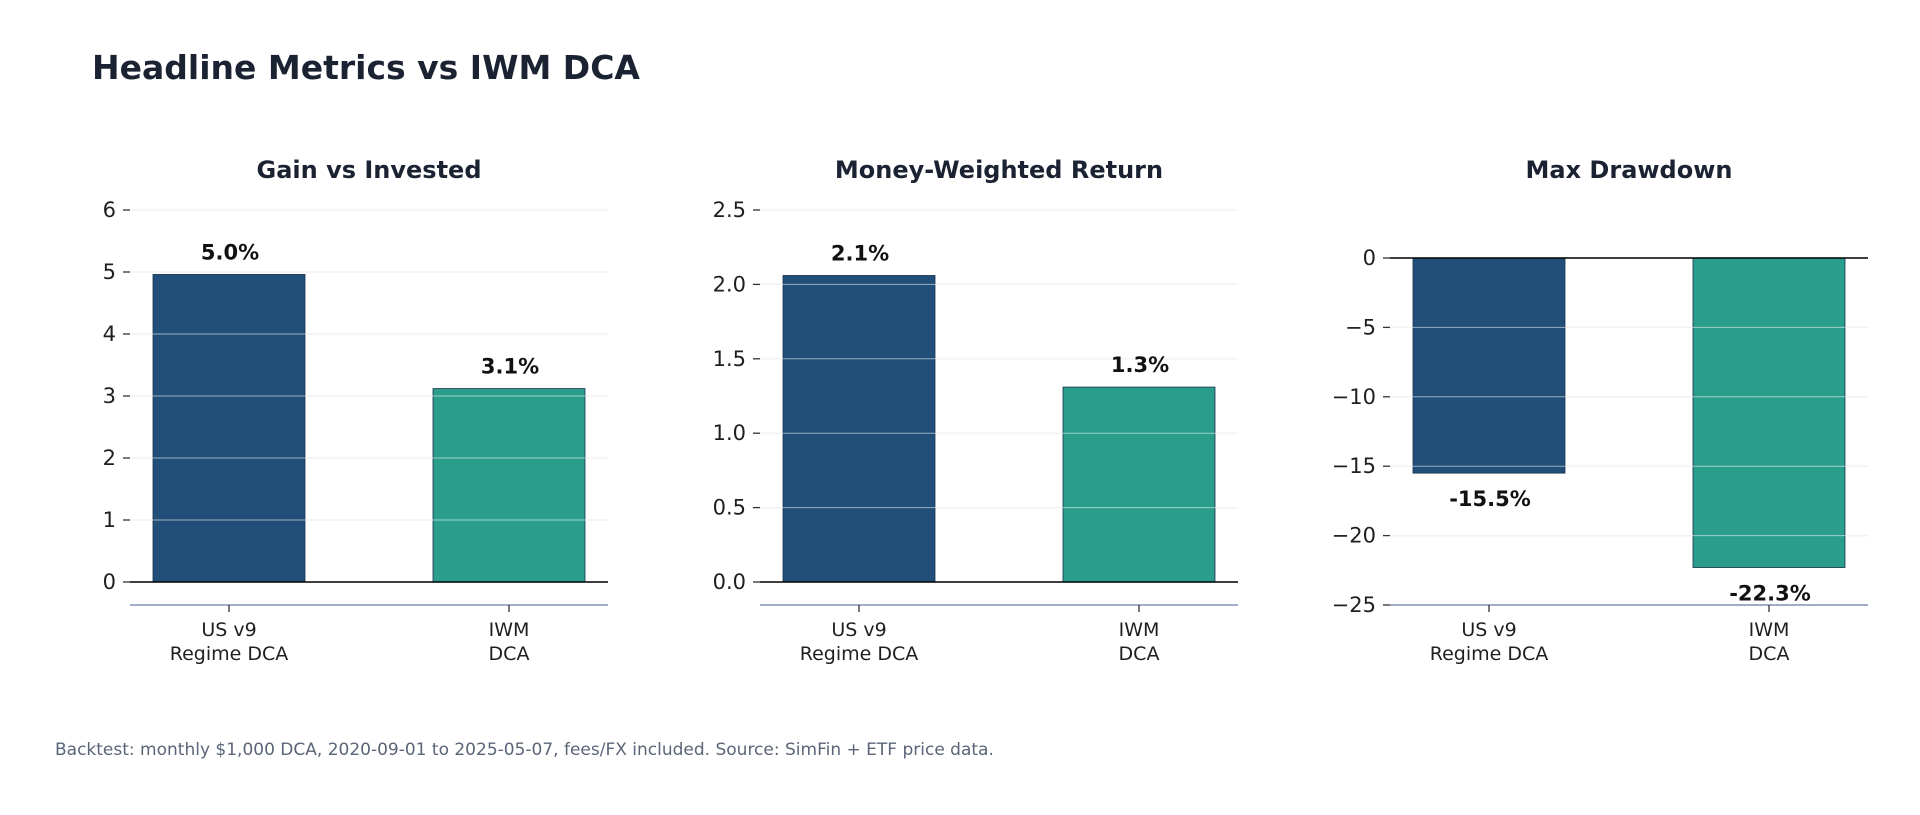 This screenshot has width=1920, height=815. Describe the element at coordinates (510, 367) in the screenshot. I see `data-label: 3.1%` at that location.